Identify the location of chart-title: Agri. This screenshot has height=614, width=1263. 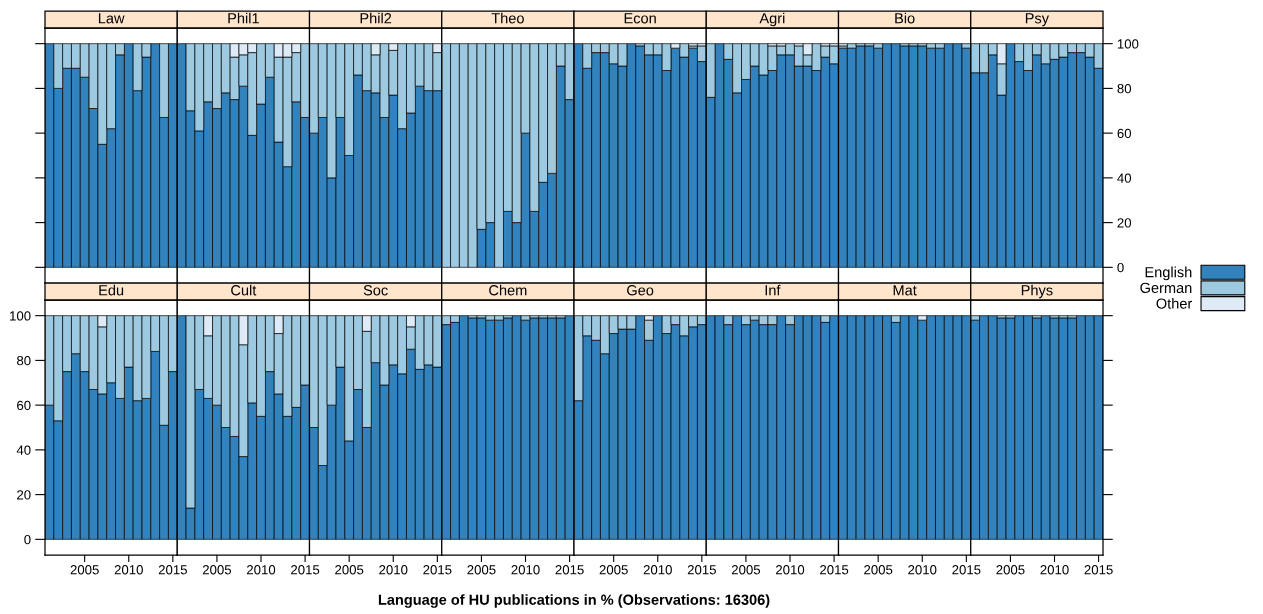
(772, 19).